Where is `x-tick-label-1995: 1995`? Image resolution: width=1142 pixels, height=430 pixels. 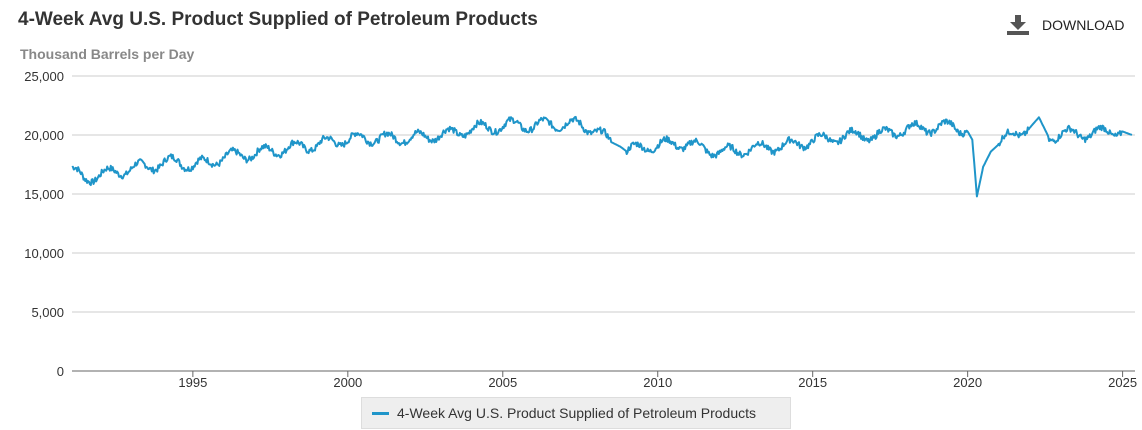
x-tick-label-1995: 1995 is located at coordinates (192, 382).